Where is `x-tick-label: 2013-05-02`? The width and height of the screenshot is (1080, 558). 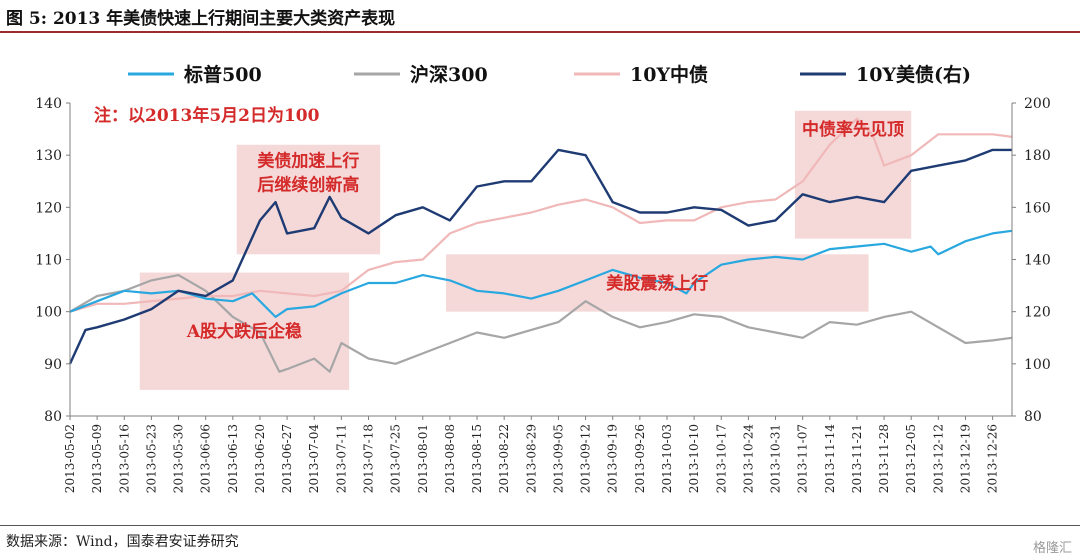
x-tick-label: 2013-05-02 is located at coordinates (70, 458).